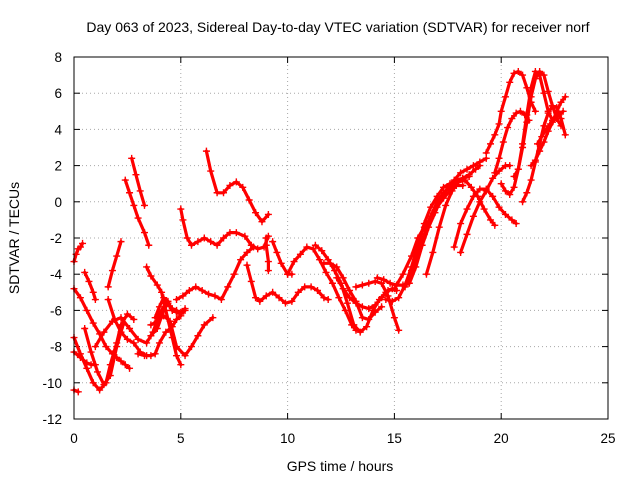 The height and width of the screenshot is (480, 640). What do you see at coordinates (394, 438) in the screenshot?
I see `x-tick-label: 15` at bounding box center [394, 438].